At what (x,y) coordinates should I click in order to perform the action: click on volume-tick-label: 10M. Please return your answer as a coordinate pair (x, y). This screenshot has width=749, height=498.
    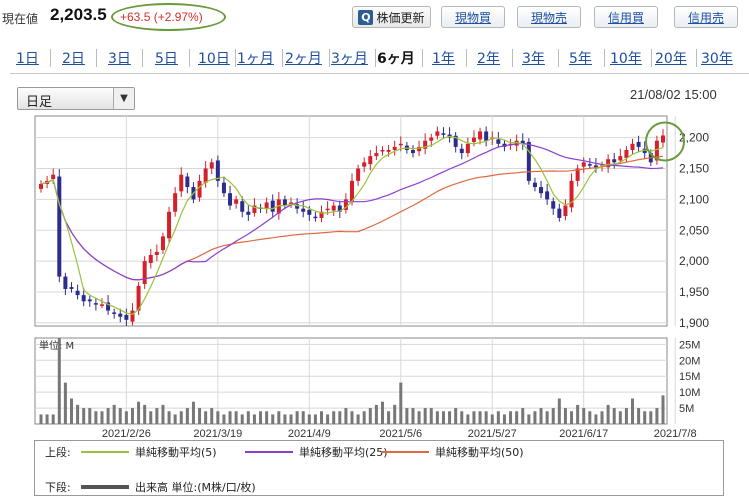
    Looking at the image, I should click on (689, 393).